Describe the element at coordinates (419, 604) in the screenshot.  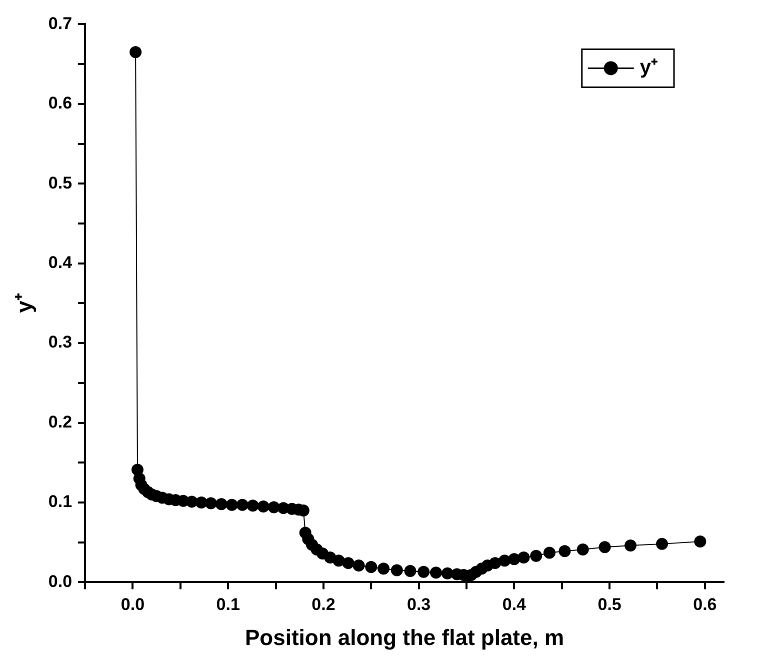
I see `x-tick-label: 0.3` at that location.